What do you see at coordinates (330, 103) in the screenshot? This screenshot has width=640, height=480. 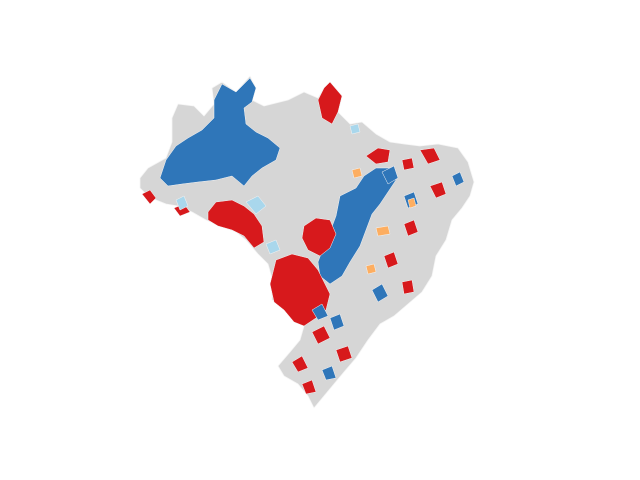 I see `region-red-amapa` at bounding box center [330, 103].